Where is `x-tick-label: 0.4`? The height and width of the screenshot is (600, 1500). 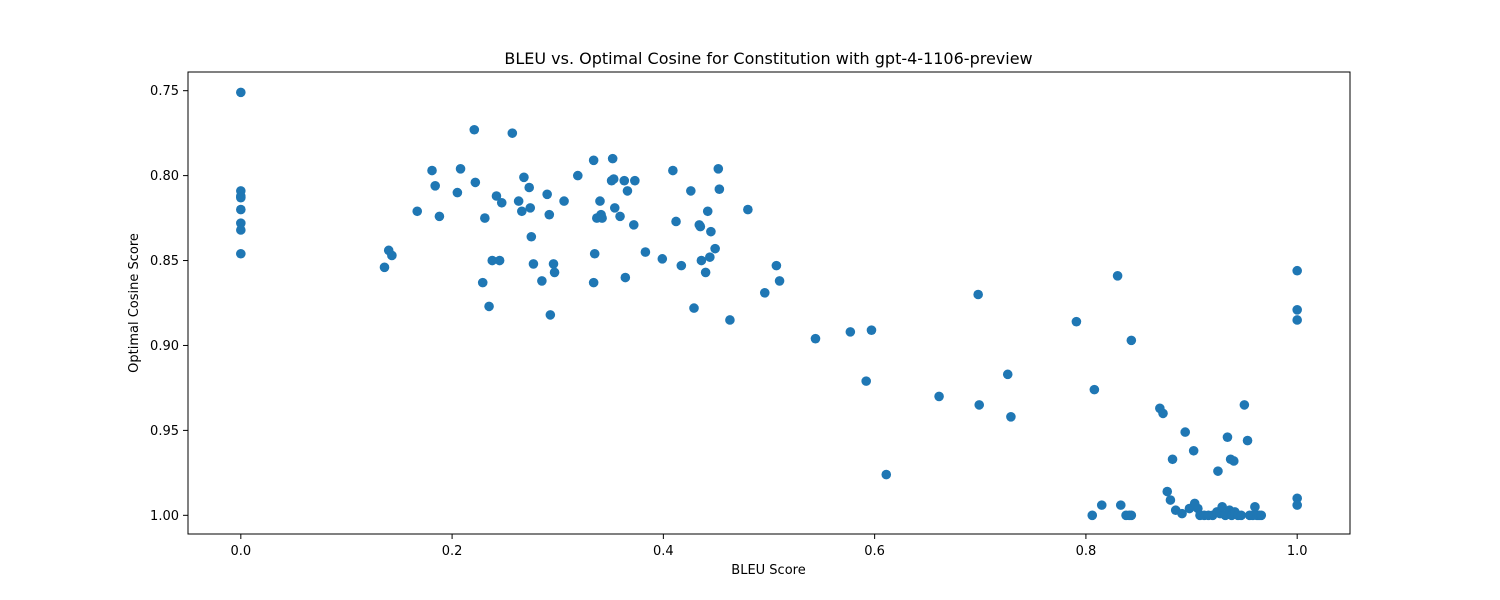
x-tick-label: 0.4 is located at coordinates (663, 551).